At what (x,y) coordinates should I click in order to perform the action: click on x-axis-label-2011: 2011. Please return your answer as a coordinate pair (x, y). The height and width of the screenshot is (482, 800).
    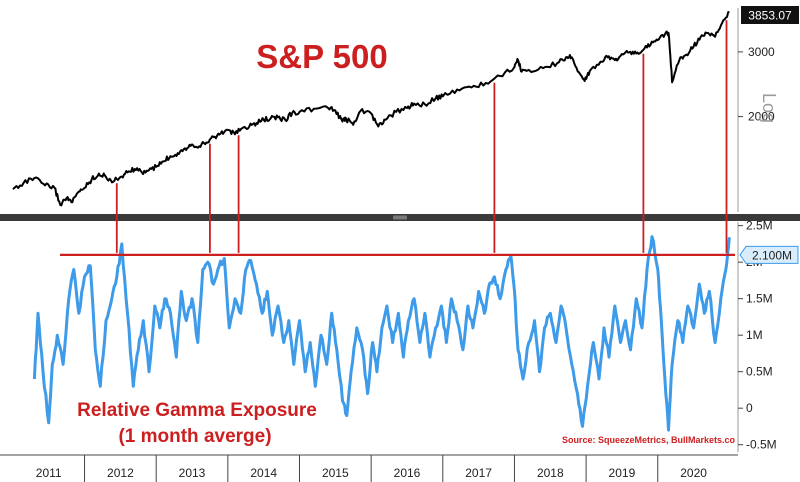
    Looking at the image, I should click on (49, 473).